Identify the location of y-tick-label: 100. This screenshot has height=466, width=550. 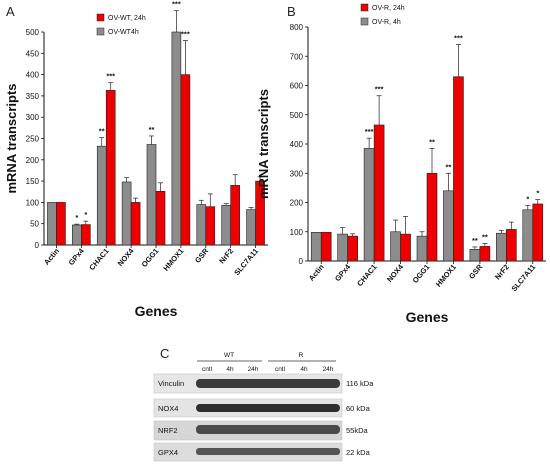
(297, 232).